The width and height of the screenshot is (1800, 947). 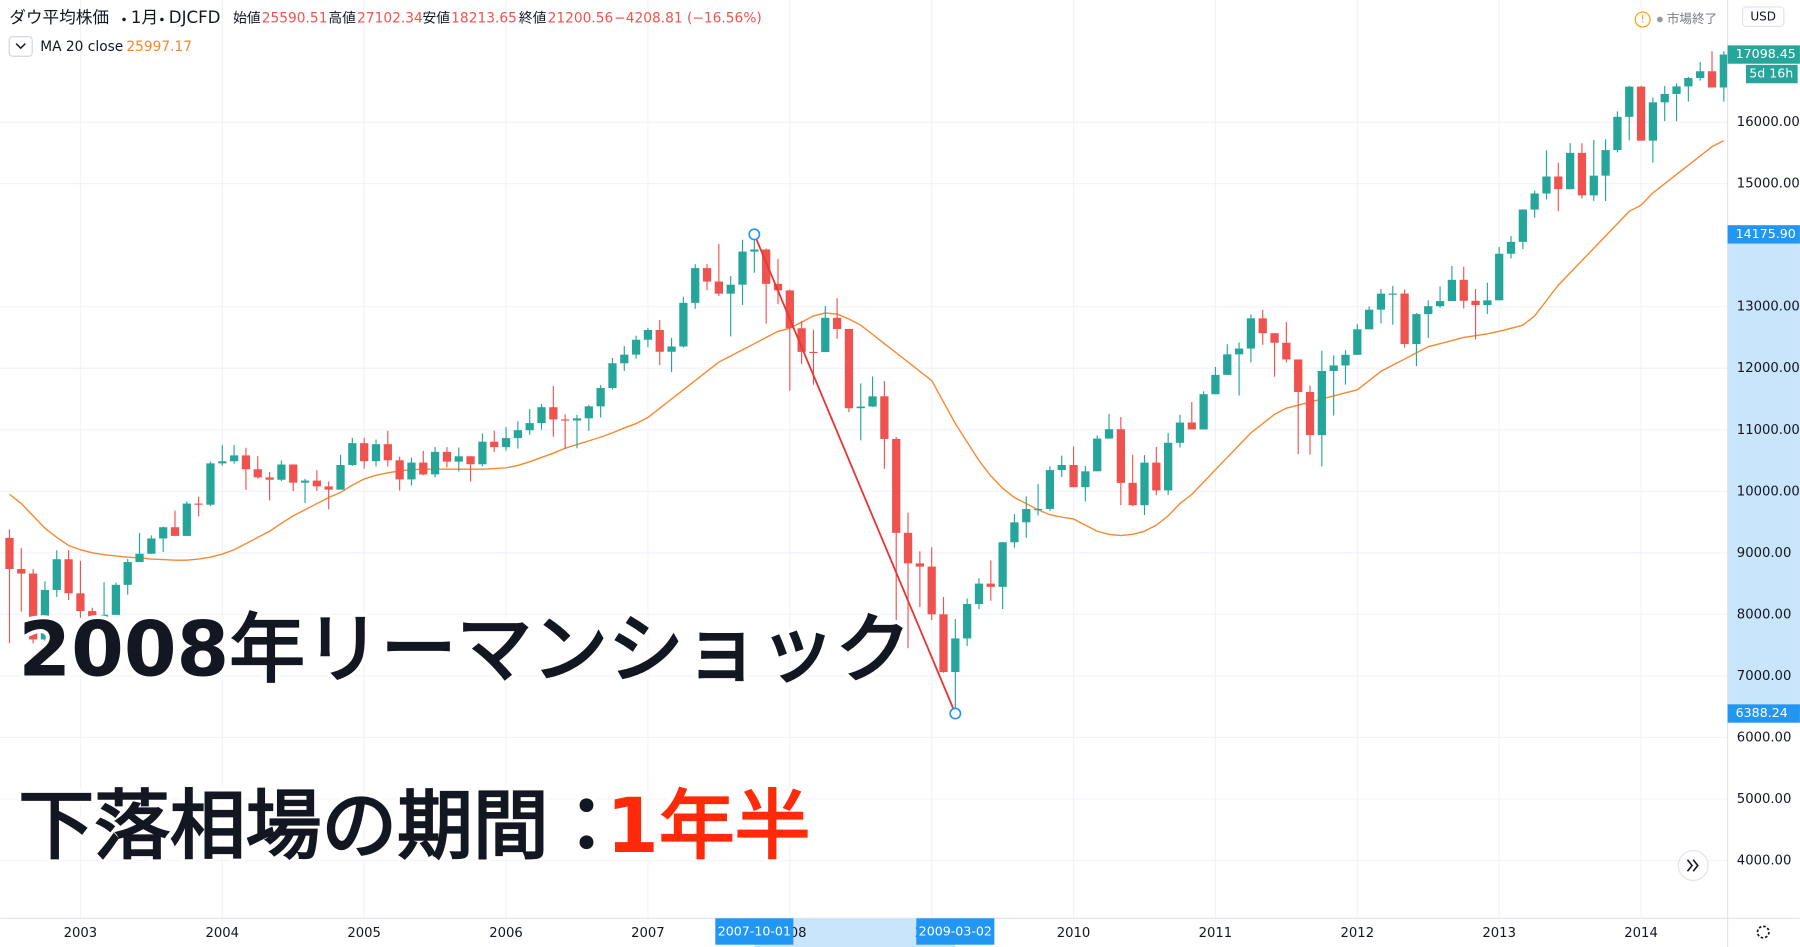 What do you see at coordinates (1764, 737) in the screenshot?
I see `y-tick-label: 6000.00` at bounding box center [1764, 737].